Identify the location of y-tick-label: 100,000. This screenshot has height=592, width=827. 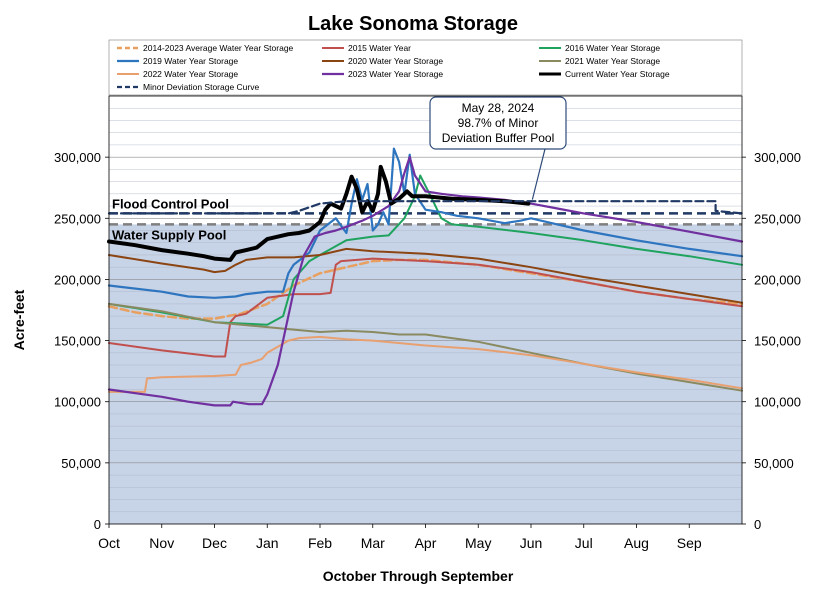
(77, 402).